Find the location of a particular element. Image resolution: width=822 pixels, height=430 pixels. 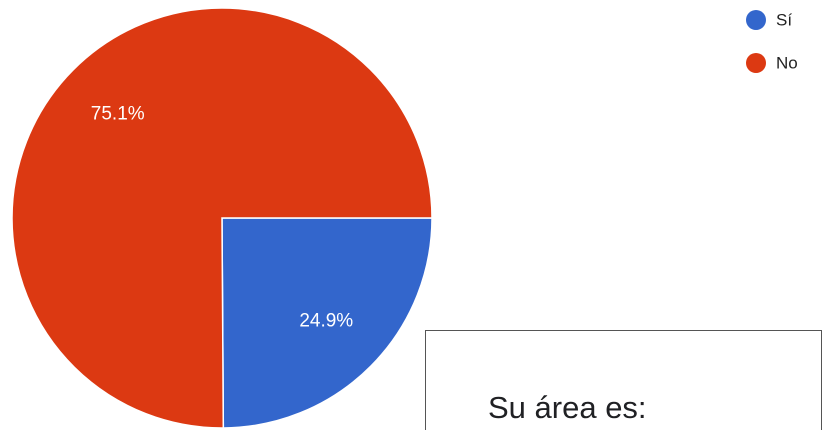

slice-label: 75.1% is located at coordinates (118, 113).